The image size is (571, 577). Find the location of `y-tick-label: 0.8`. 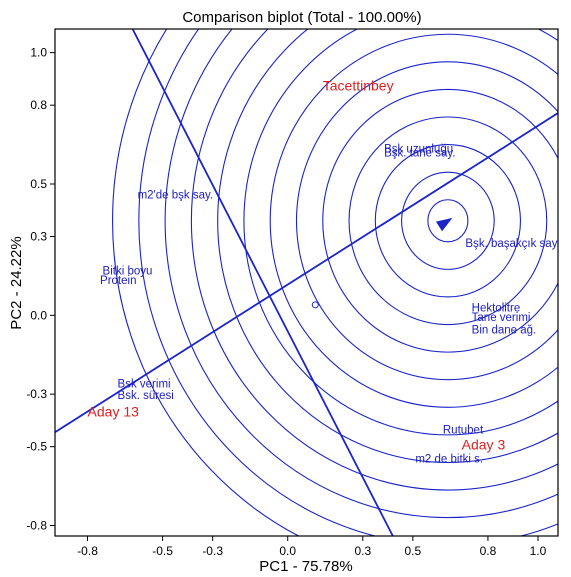

y-tick-label: 0.8 is located at coordinates (38, 105).